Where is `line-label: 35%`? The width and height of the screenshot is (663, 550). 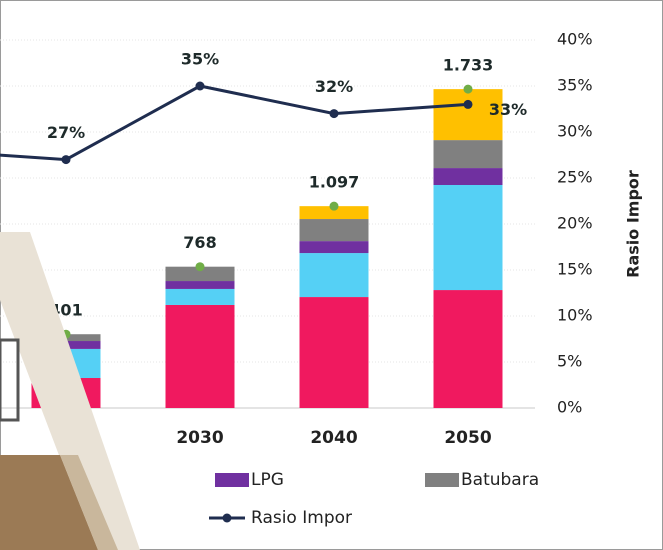
line-label: 35% is located at coordinates (200, 59).